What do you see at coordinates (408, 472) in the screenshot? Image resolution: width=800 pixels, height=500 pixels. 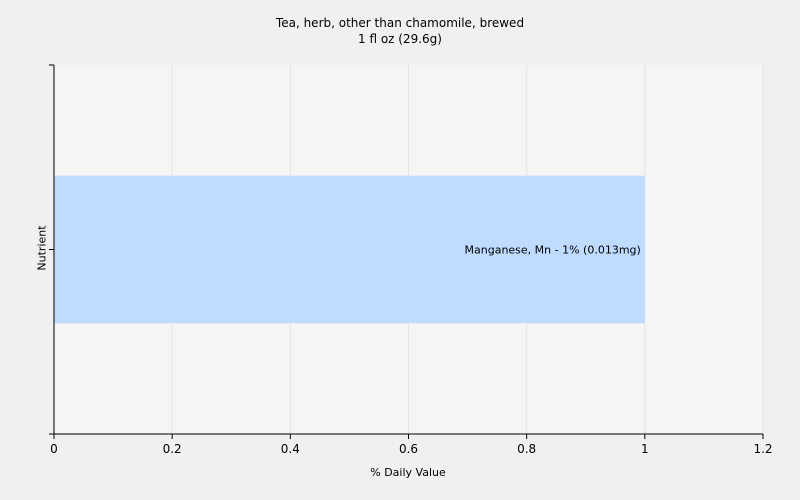 I see `x-axis-label: % Daily Value` at bounding box center [408, 472].